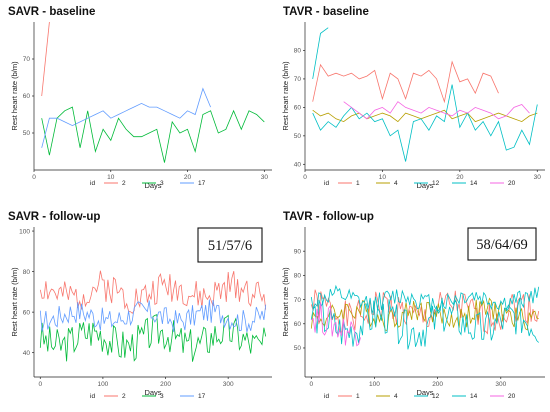  What do you see at coordinates (326, 12) in the screenshot?
I see `chart-title: TAVR - baseline` at bounding box center [326, 12].